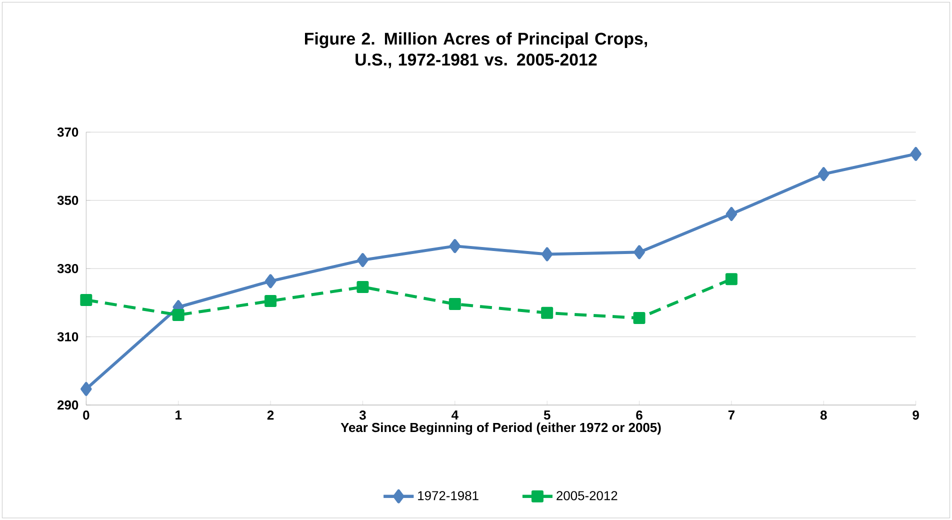 This screenshot has height=520, width=952. Describe the element at coordinates (86, 415) in the screenshot. I see `x-tick-label: 0` at that location.